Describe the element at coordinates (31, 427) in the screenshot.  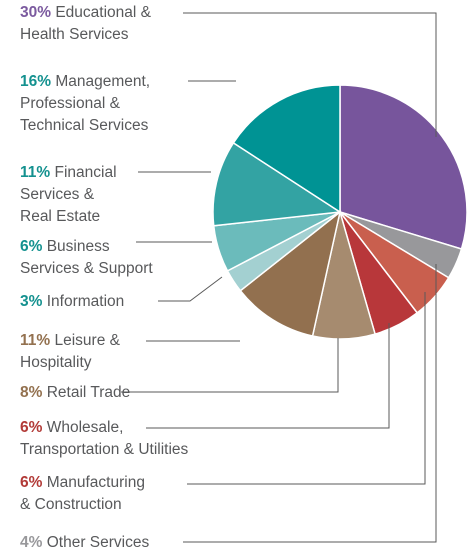
I see `slice-percent-3: 6%` at that location.